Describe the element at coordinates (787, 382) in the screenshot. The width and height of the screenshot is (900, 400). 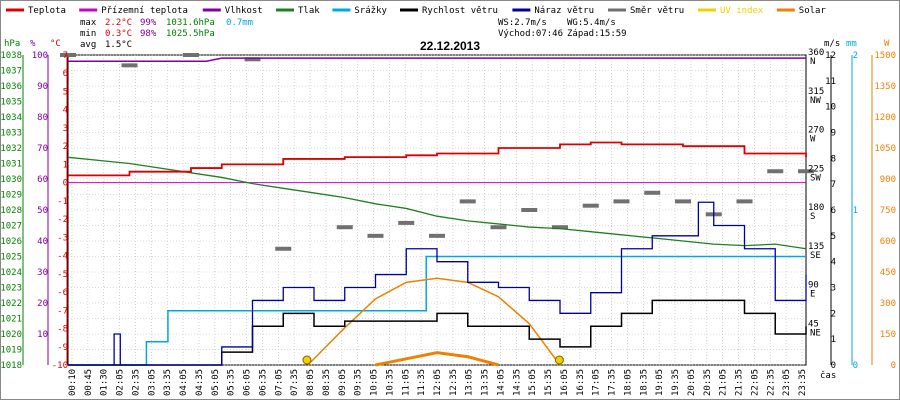
I see `x-tick-label: 23:05` at that location.